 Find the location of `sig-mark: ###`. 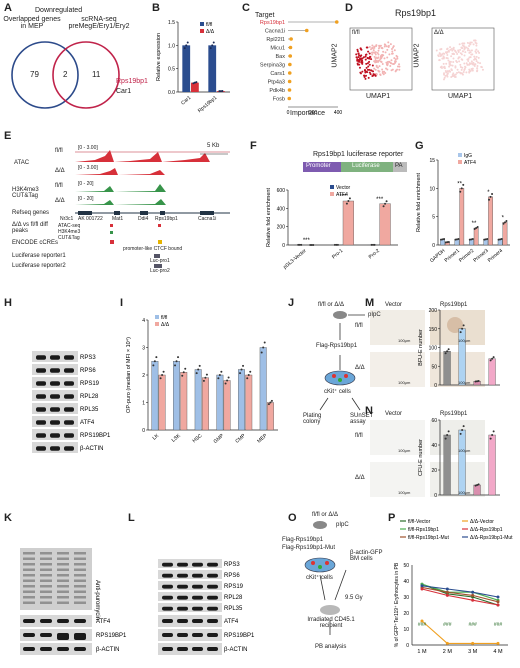

sig-mark: ### is located at coordinates (447, 625).